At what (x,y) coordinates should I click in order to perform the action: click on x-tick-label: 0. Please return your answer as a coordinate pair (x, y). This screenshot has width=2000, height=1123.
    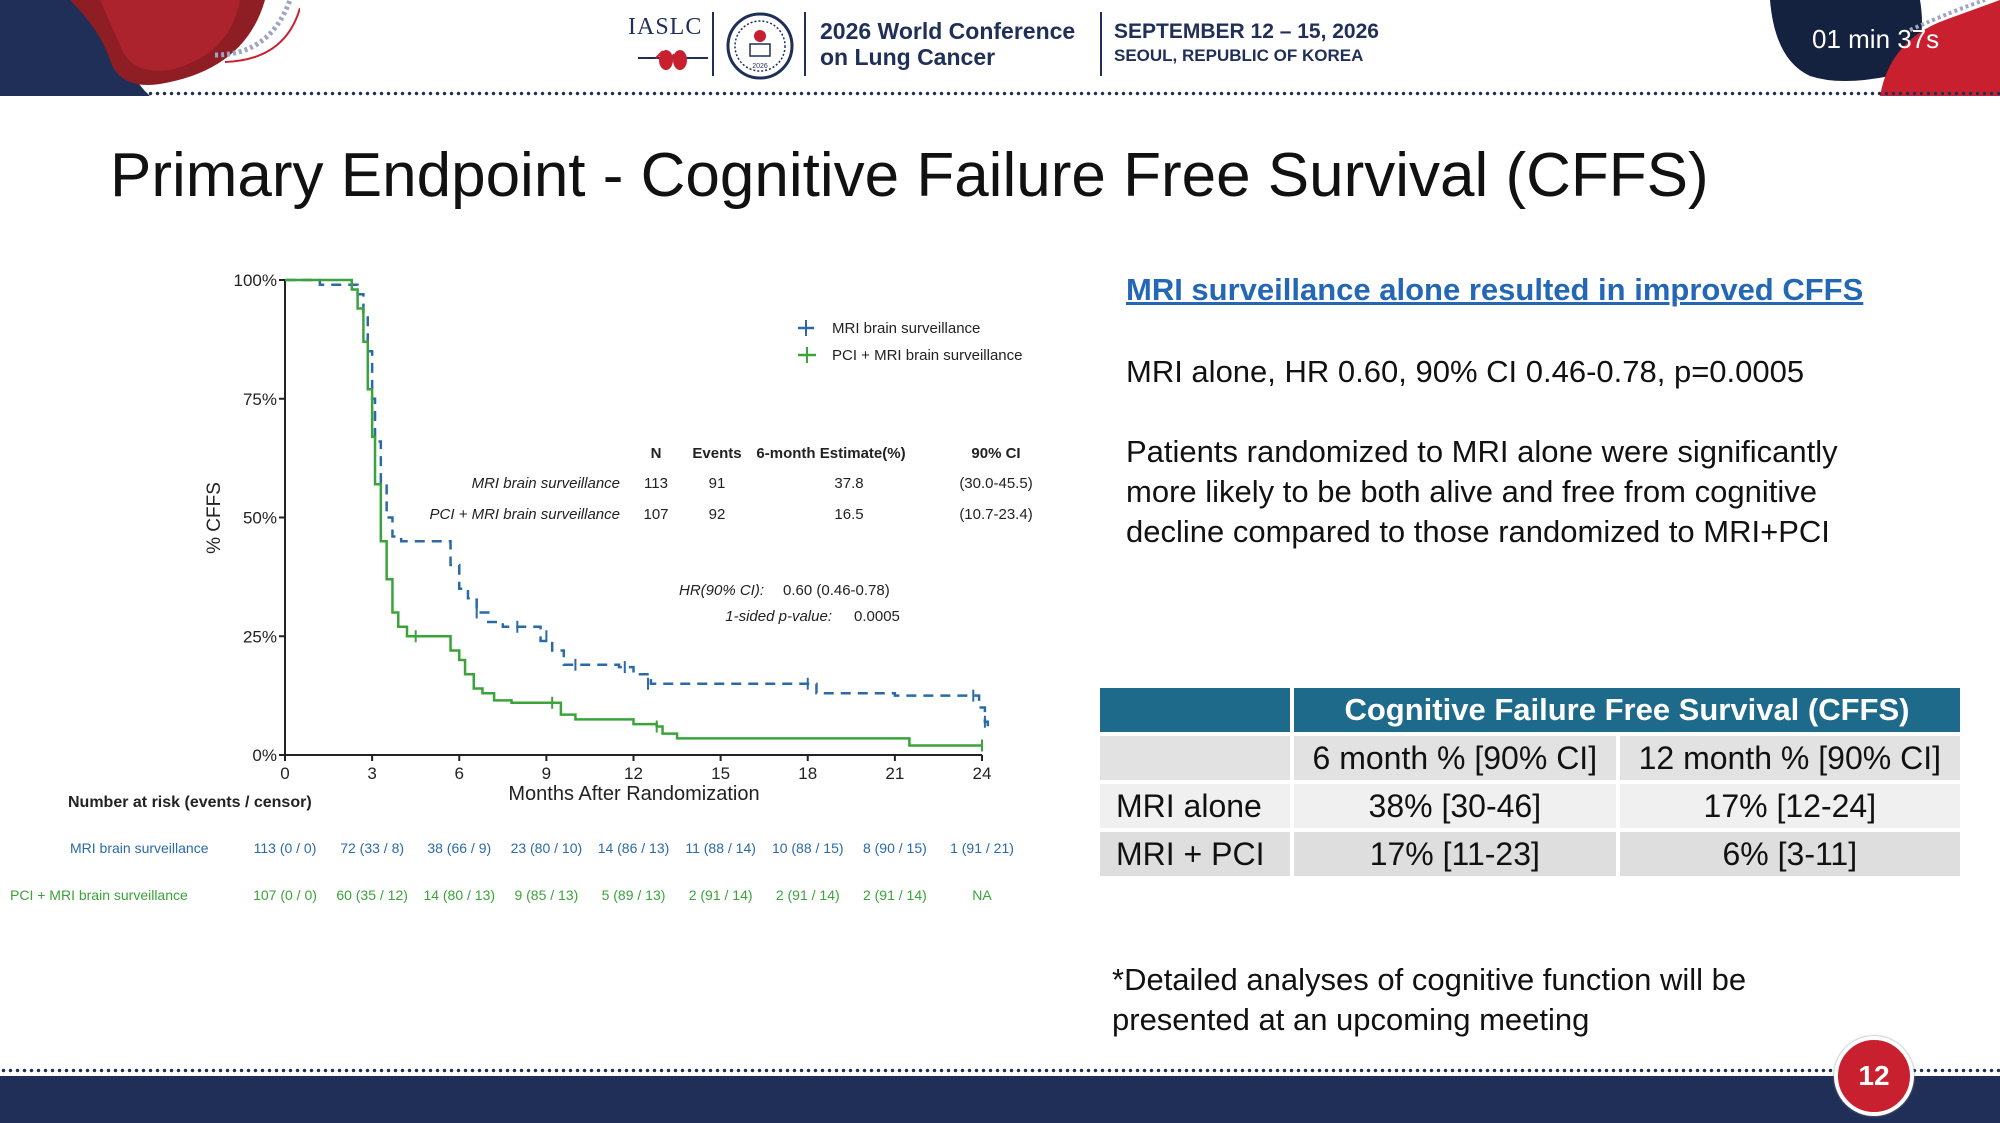
    Looking at the image, I should click on (284, 773).